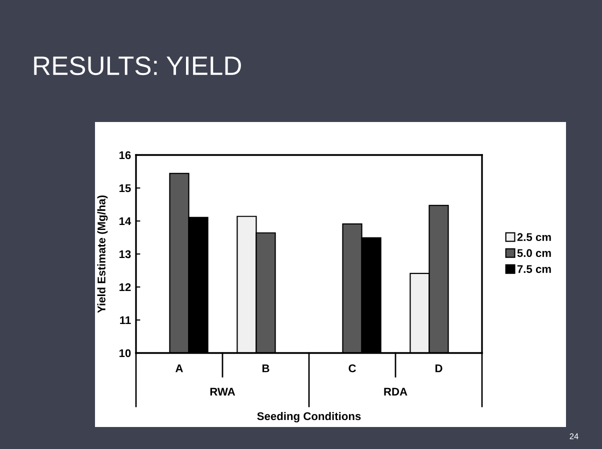 Image resolution: width=602 pixels, height=449 pixels. What do you see at coordinates (534, 237) in the screenshot?
I see `legend-label: 2.5 cm` at bounding box center [534, 237].